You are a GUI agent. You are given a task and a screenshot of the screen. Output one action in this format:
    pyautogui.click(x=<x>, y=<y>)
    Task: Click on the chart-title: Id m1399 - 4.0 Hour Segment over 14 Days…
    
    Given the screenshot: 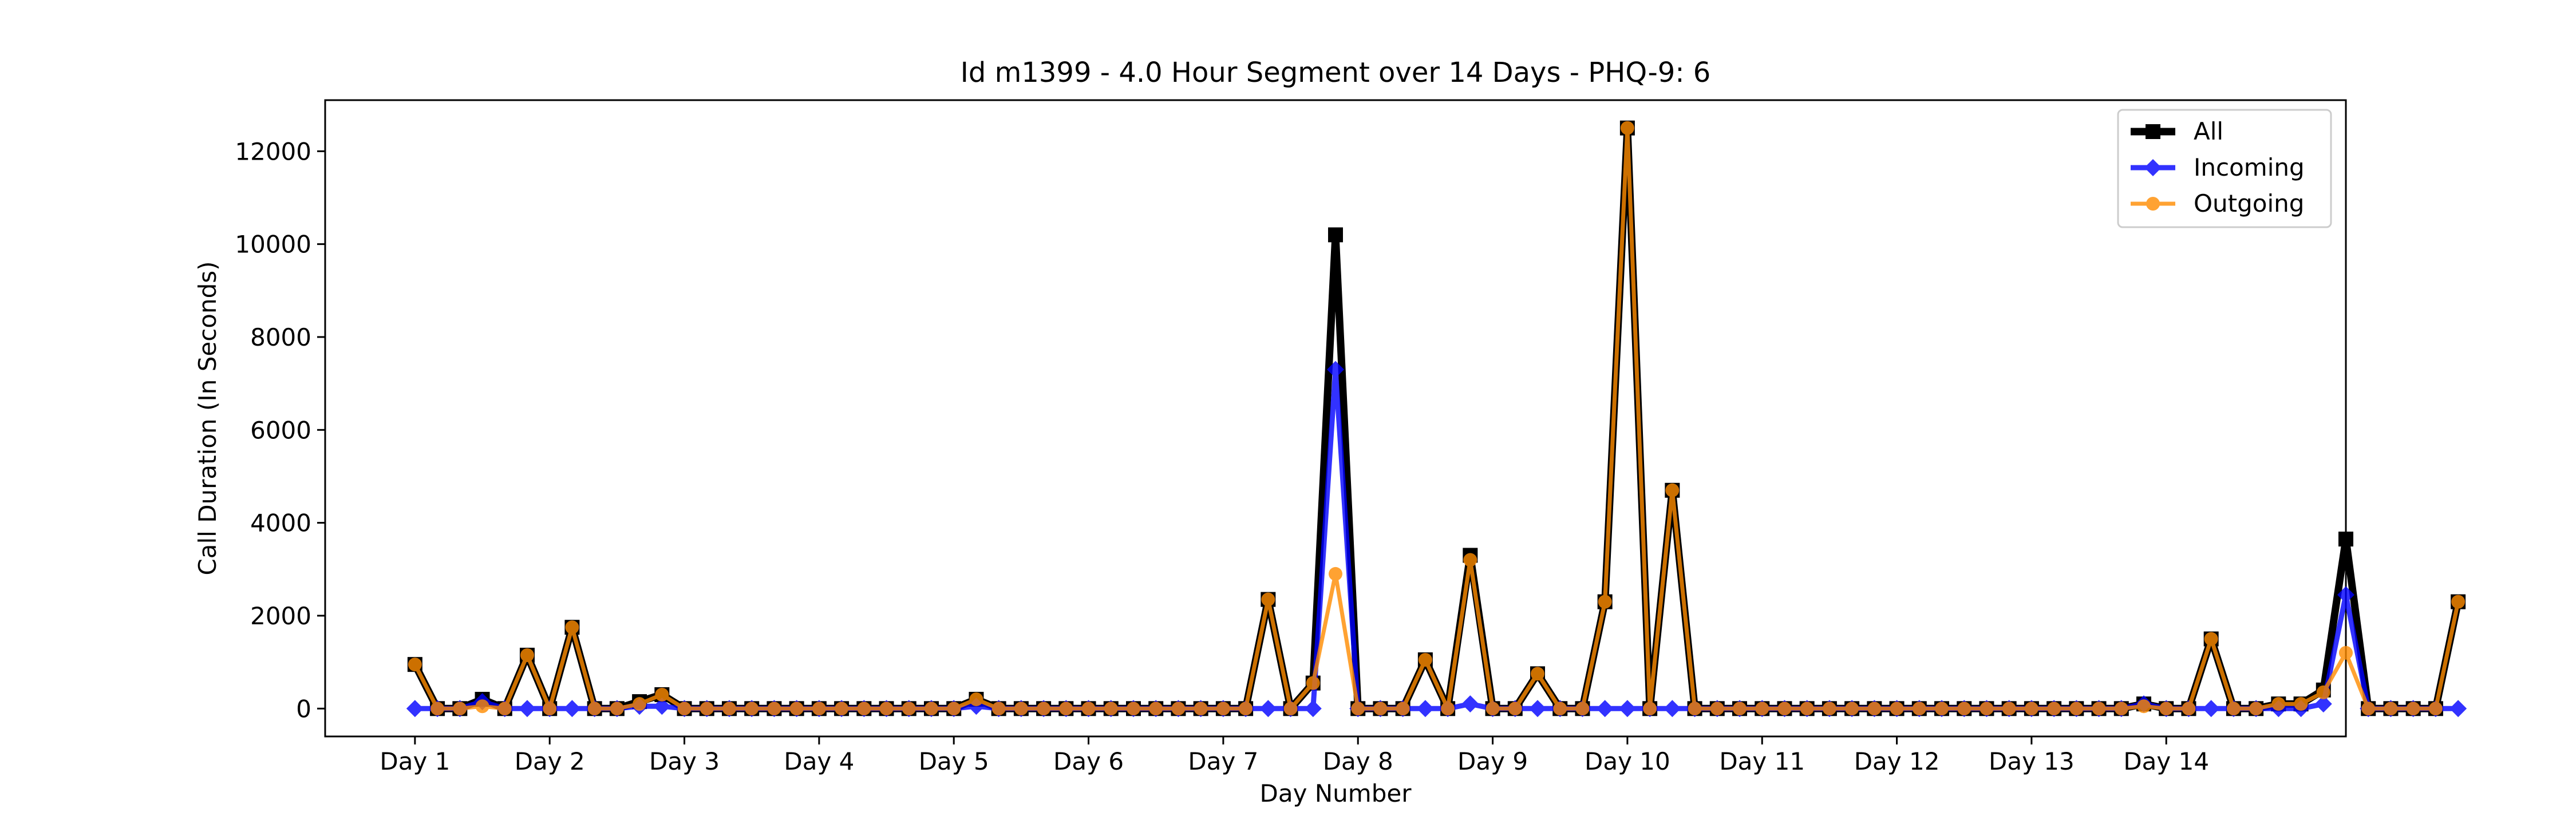 What is the action you would take?
    pyautogui.click(x=1336, y=73)
    